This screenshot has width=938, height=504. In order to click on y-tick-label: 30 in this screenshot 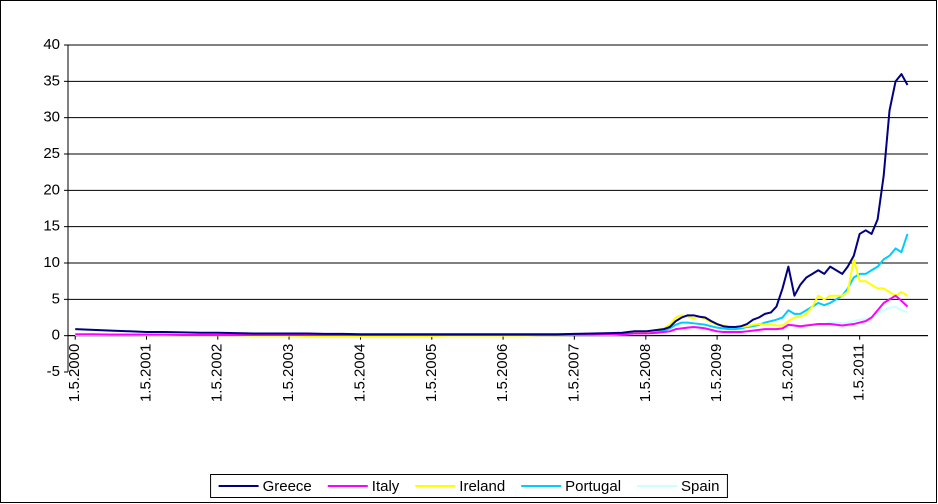, I will do `click(51, 117)`.